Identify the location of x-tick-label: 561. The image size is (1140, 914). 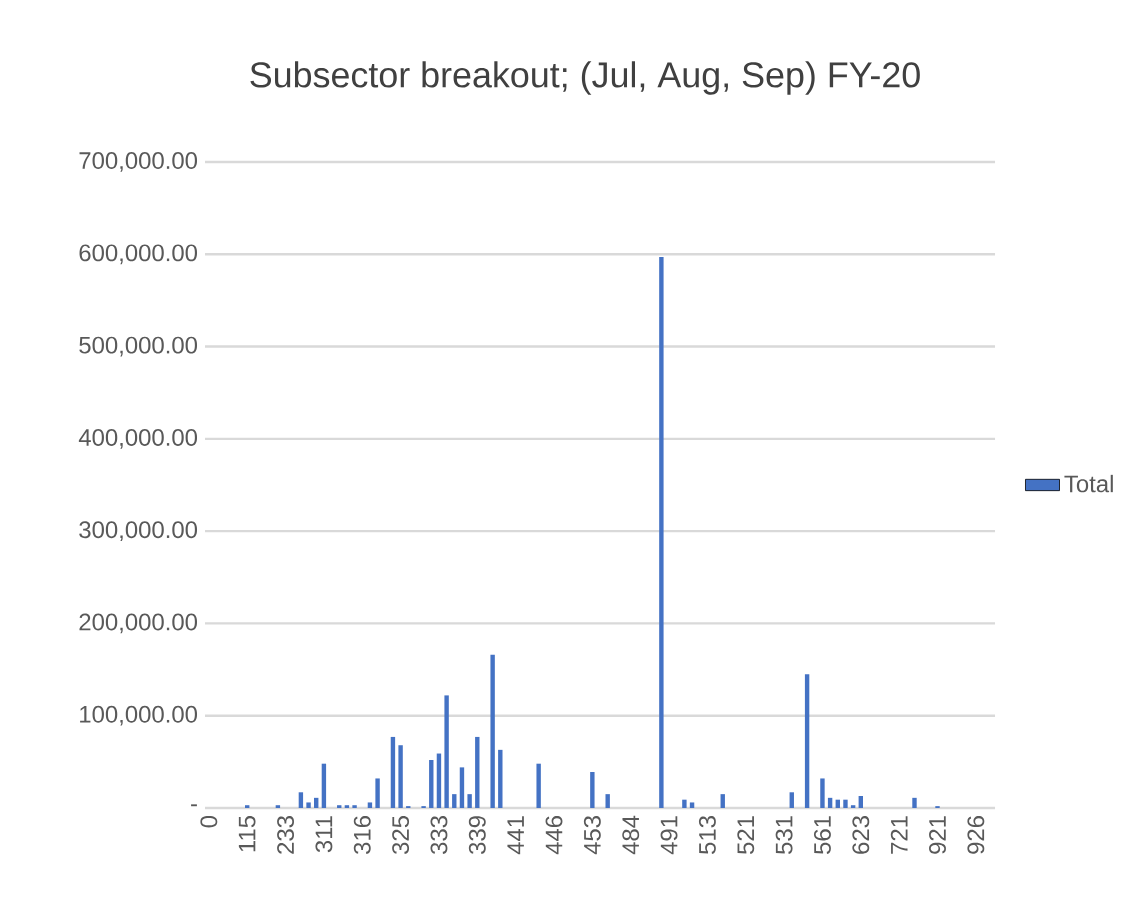
(822, 835).